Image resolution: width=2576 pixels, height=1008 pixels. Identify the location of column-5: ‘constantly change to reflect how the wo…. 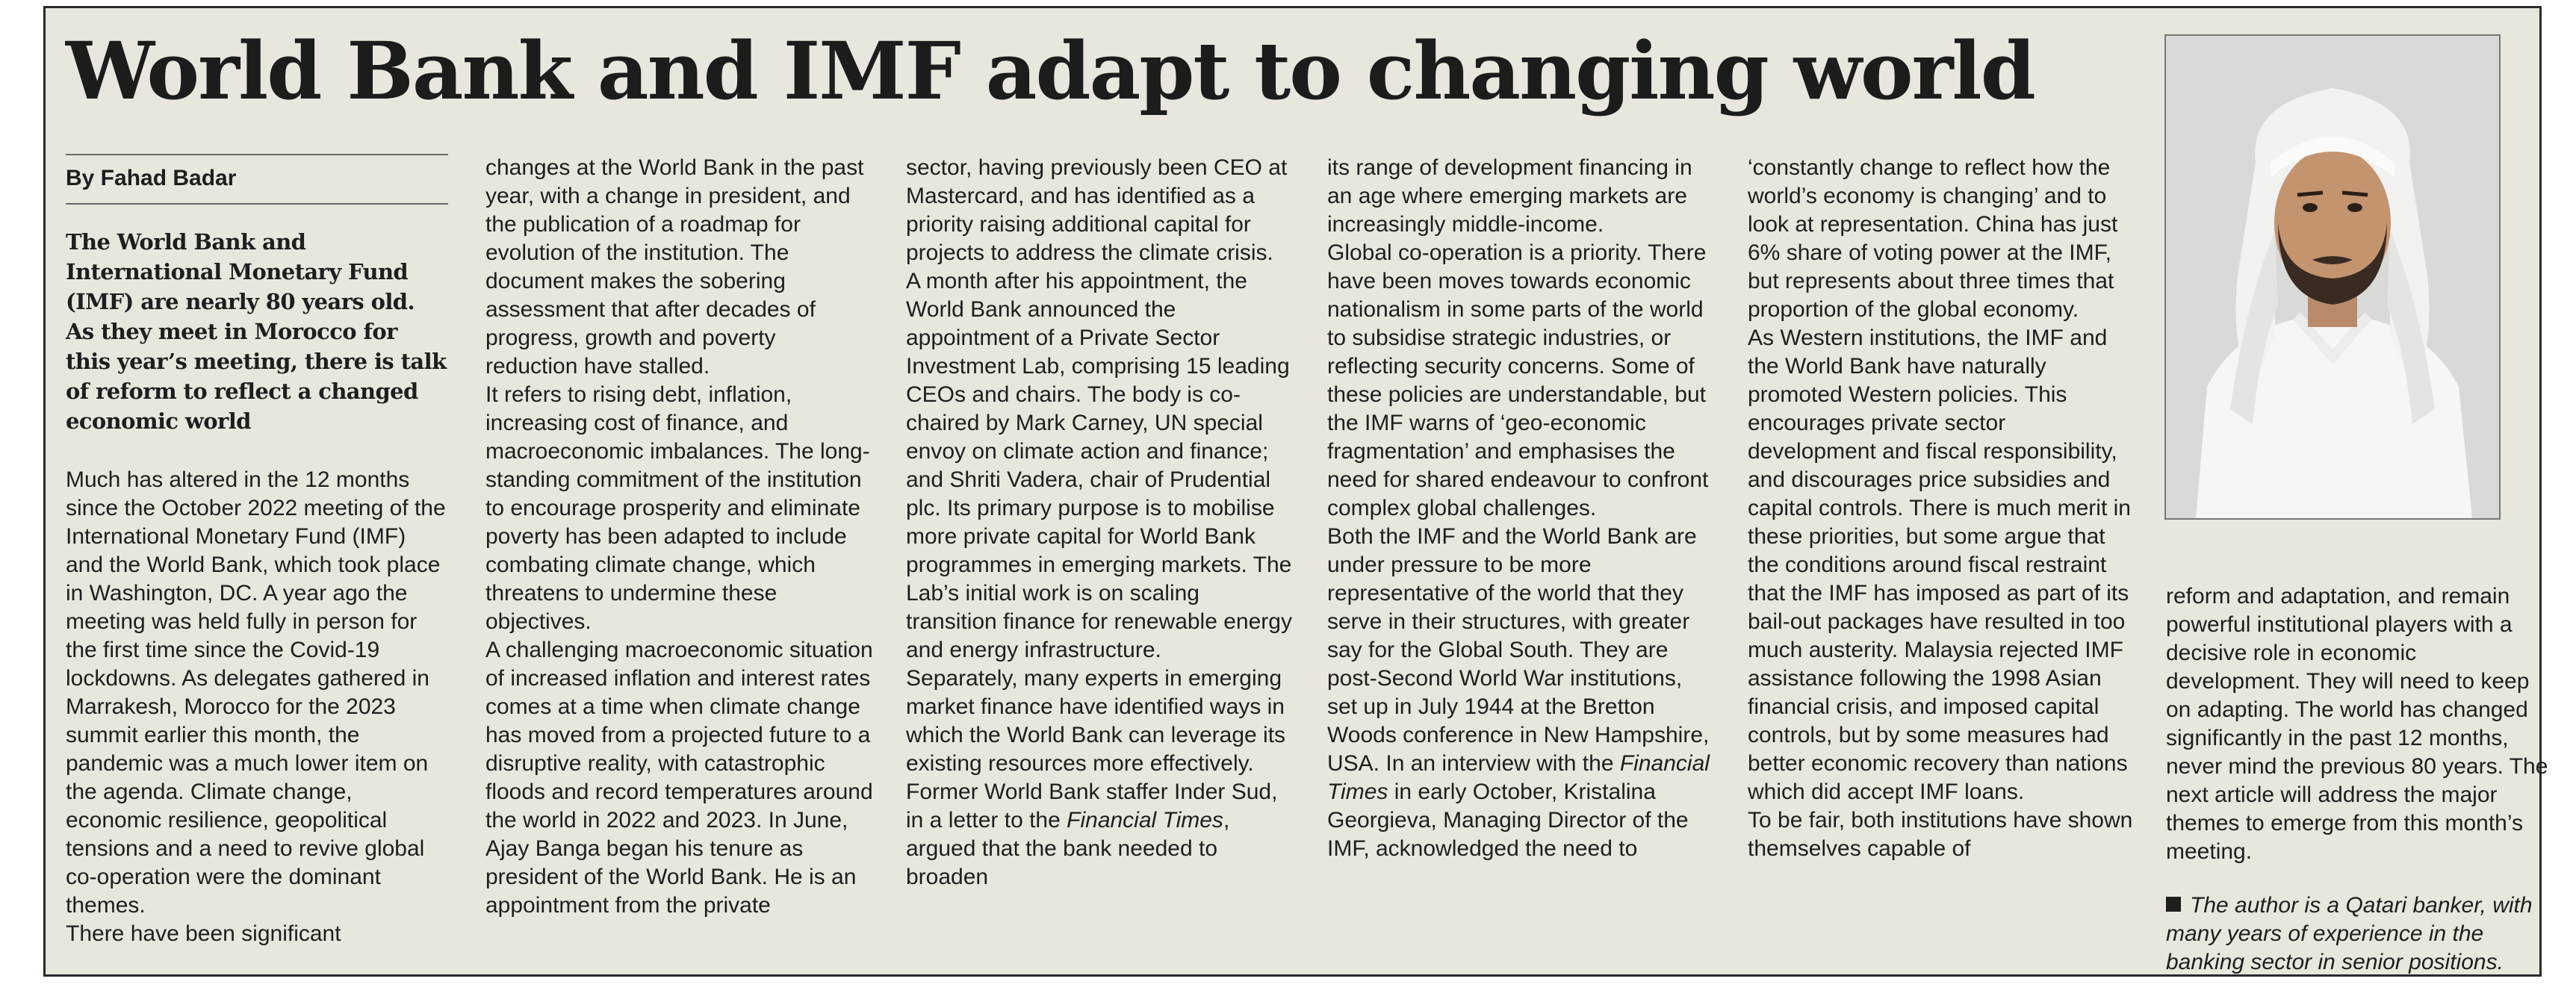
(1942, 508).